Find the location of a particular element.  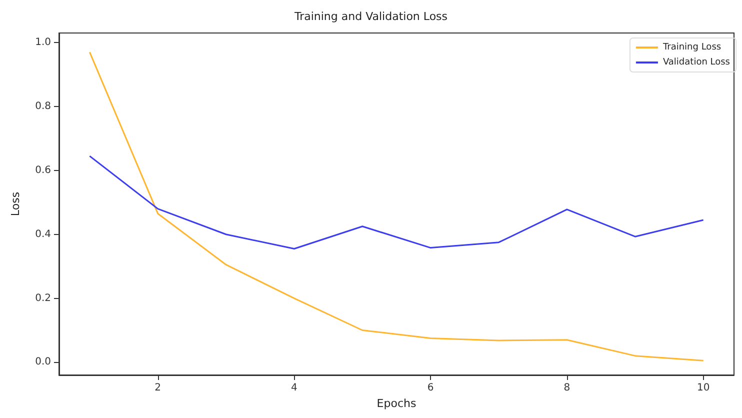

y-tick-label: 0.6 is located at coordinates (43, 170).